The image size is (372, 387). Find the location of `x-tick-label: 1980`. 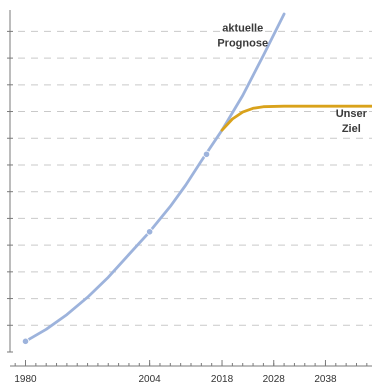

x-tick-label: 1980 is located at coordinates (25, 379).